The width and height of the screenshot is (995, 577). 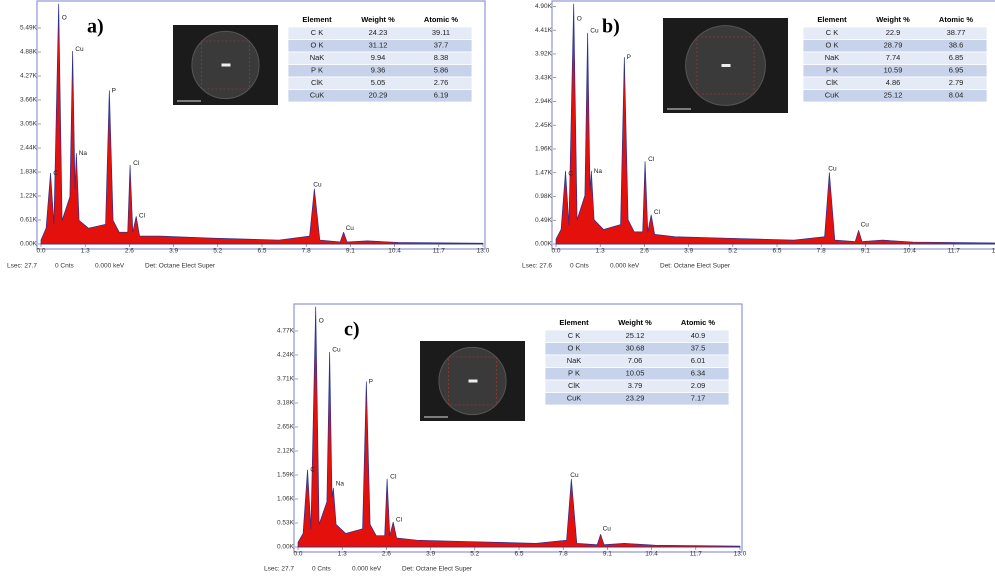 What do you see at coordinates (893, 82) in the screenshot?
I see `table-cell: 4.86` at bounding box center [893, 82].